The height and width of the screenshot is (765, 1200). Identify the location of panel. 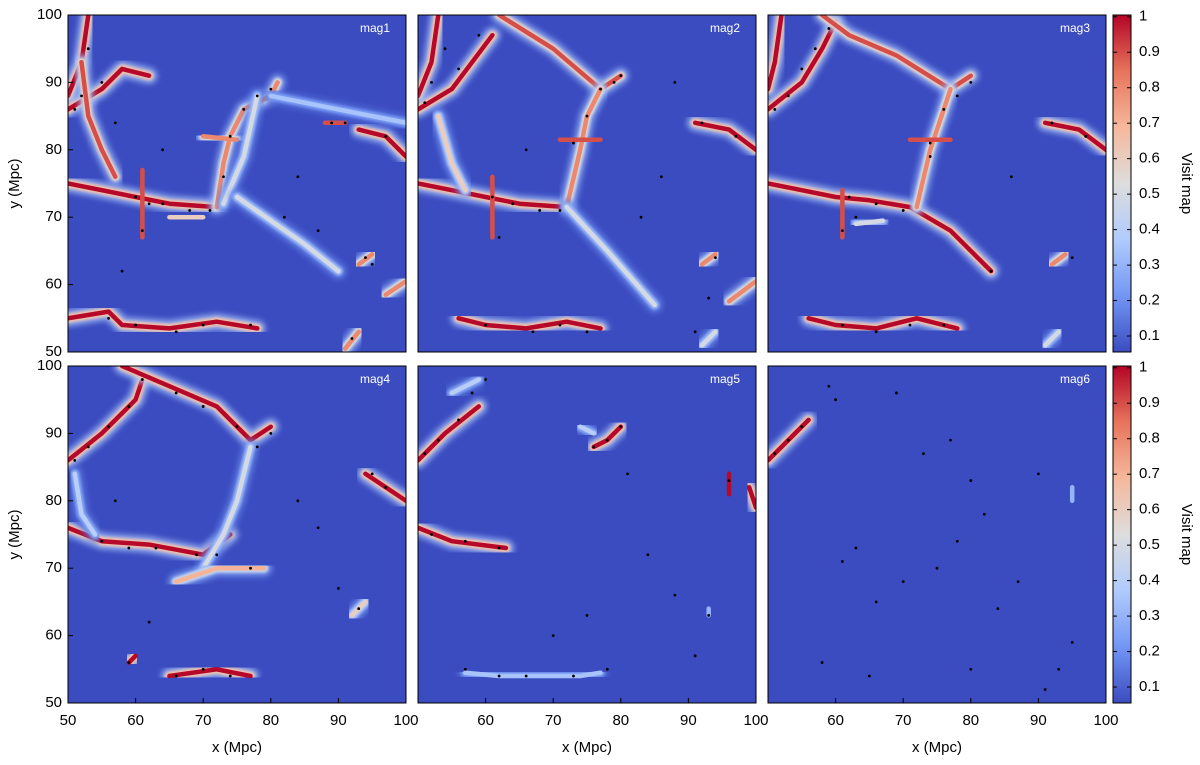
(587, 183).